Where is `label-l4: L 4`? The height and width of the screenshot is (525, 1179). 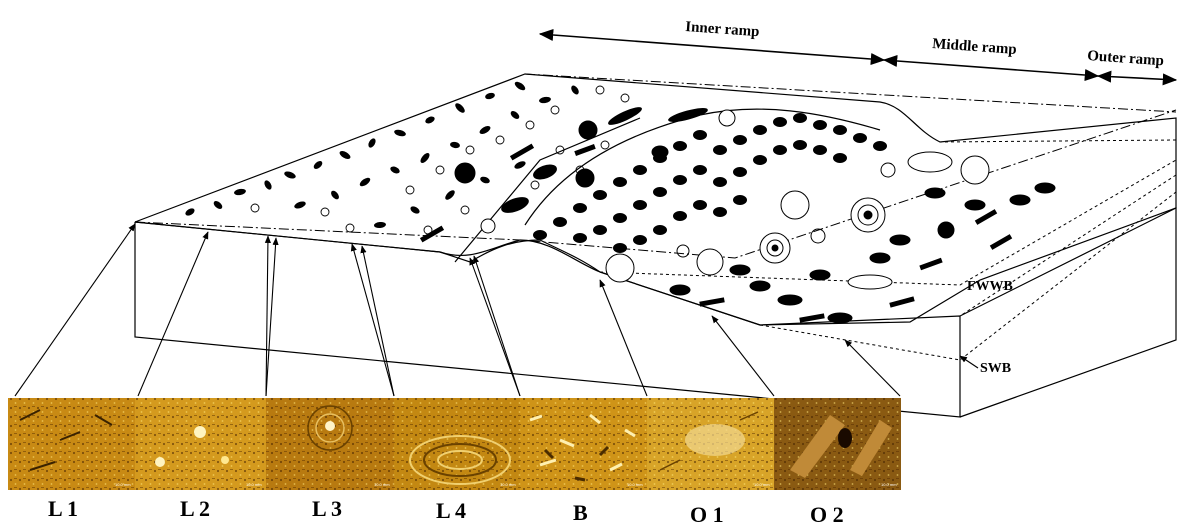
label-l4: L 4 is located at coordinates (451, 510).